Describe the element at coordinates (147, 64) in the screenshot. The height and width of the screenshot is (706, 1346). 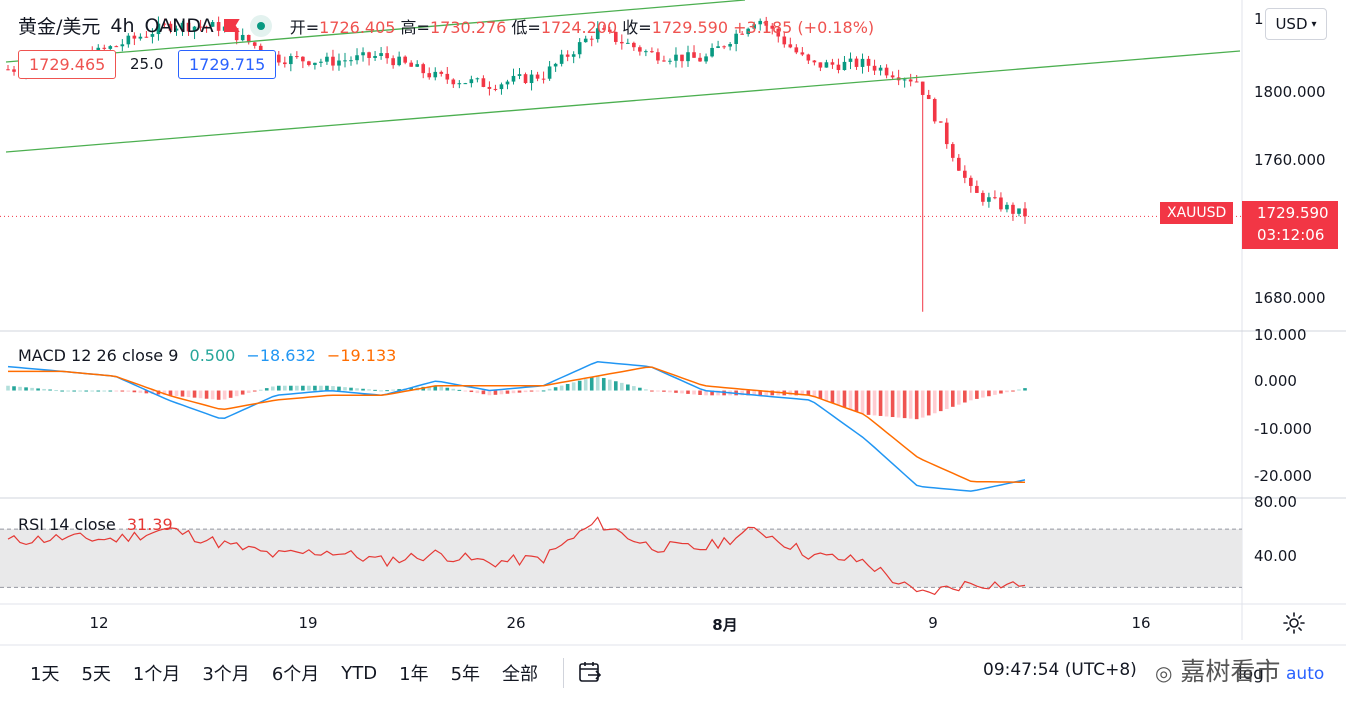
I see `spread-value: 25.0` at that location.